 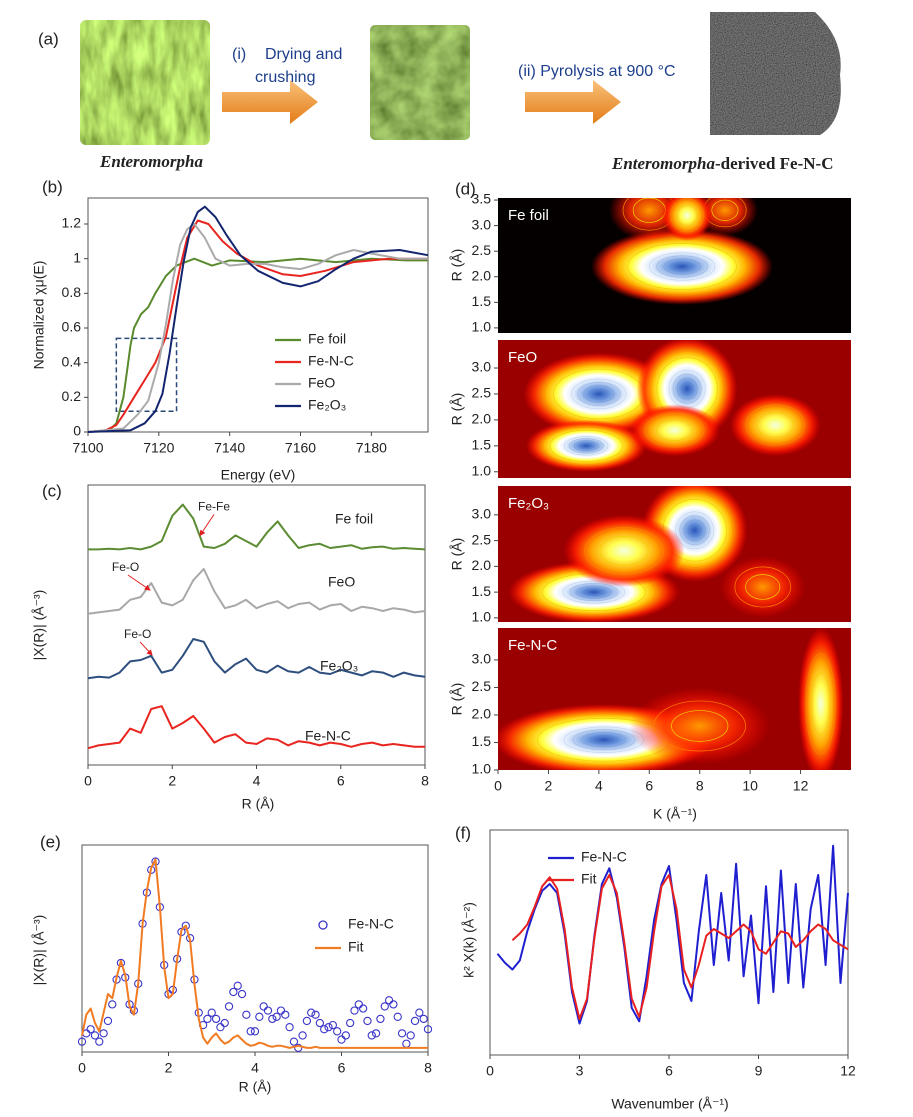 What do you see at coordinates (482, 514) in the screenshot?
I see `y-tick-label: 3.0` at bounding box center [482, 514].